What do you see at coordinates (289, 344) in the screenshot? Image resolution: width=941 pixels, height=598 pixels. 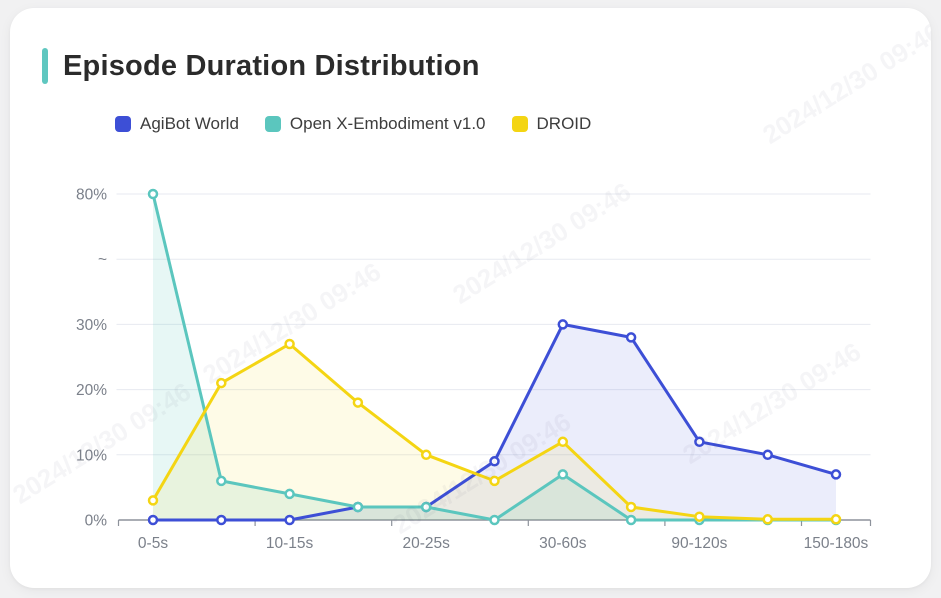 I see `point-droid-10-15s` at bounding box center [289, 344].